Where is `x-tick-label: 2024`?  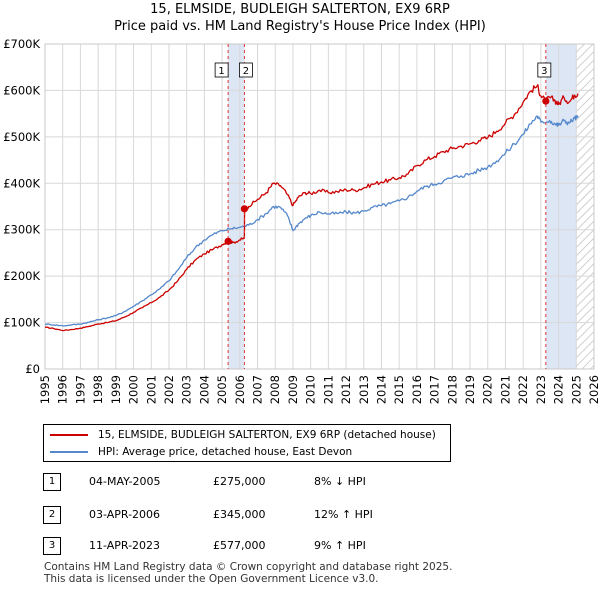 x-tick-label: 2024 is located at coordinates (559, 389).